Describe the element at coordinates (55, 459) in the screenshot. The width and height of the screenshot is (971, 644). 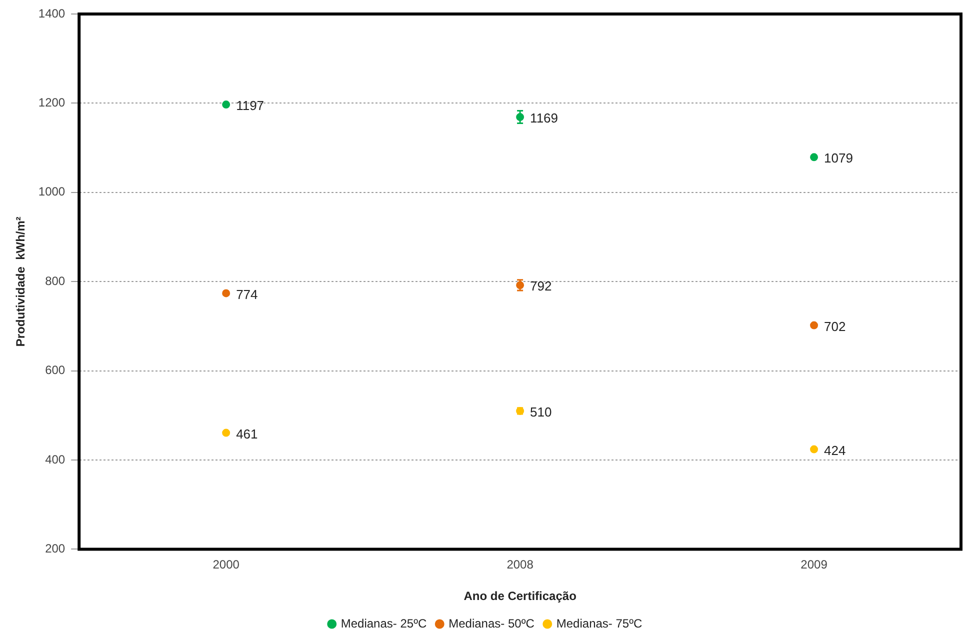
I see `y-tick-label: 400` at that location.